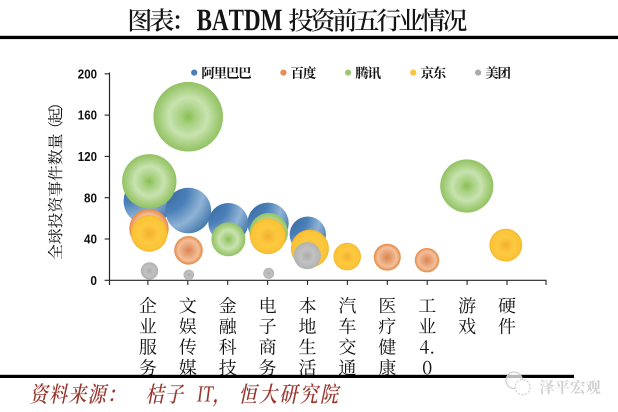 The width and height of the screenshot is (618, 412). I want to click on svg-text: 200, so click(87, 73).